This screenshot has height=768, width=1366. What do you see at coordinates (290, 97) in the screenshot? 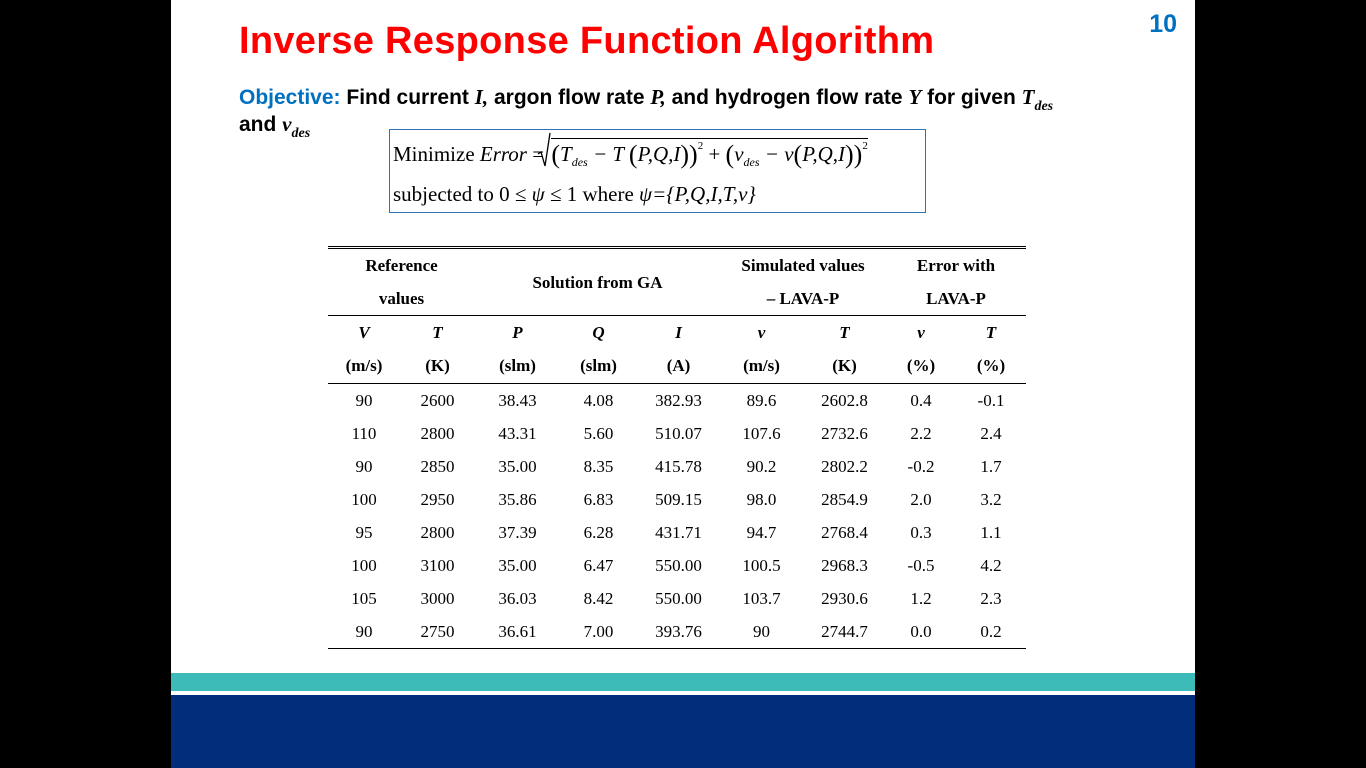
I see `objective-label: Objective:` at bounding box center [290, 97].